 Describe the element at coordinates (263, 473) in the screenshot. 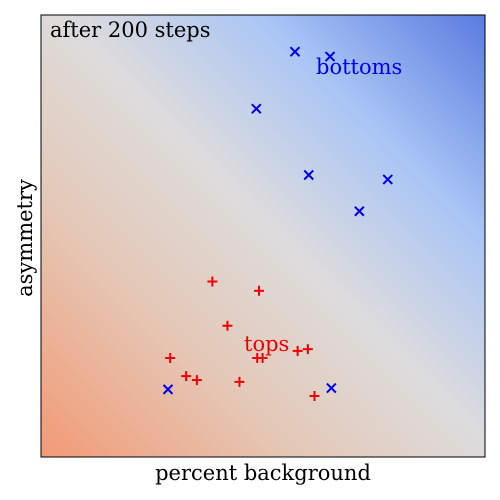

I see `x-axis-label: percent background` at that location.